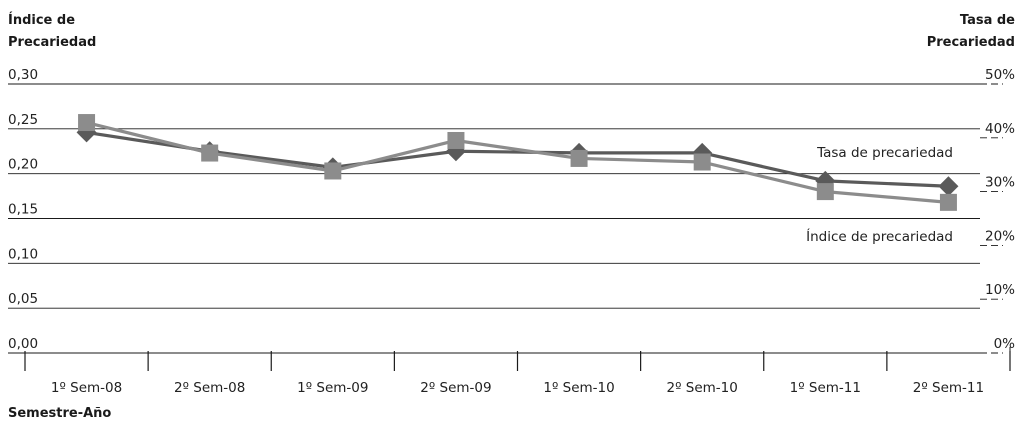  What do you see at coordinates (578, 388) in the screenshot?
I see `x-tick-label: 1º Sem-10` at bounding box center [578, 388].